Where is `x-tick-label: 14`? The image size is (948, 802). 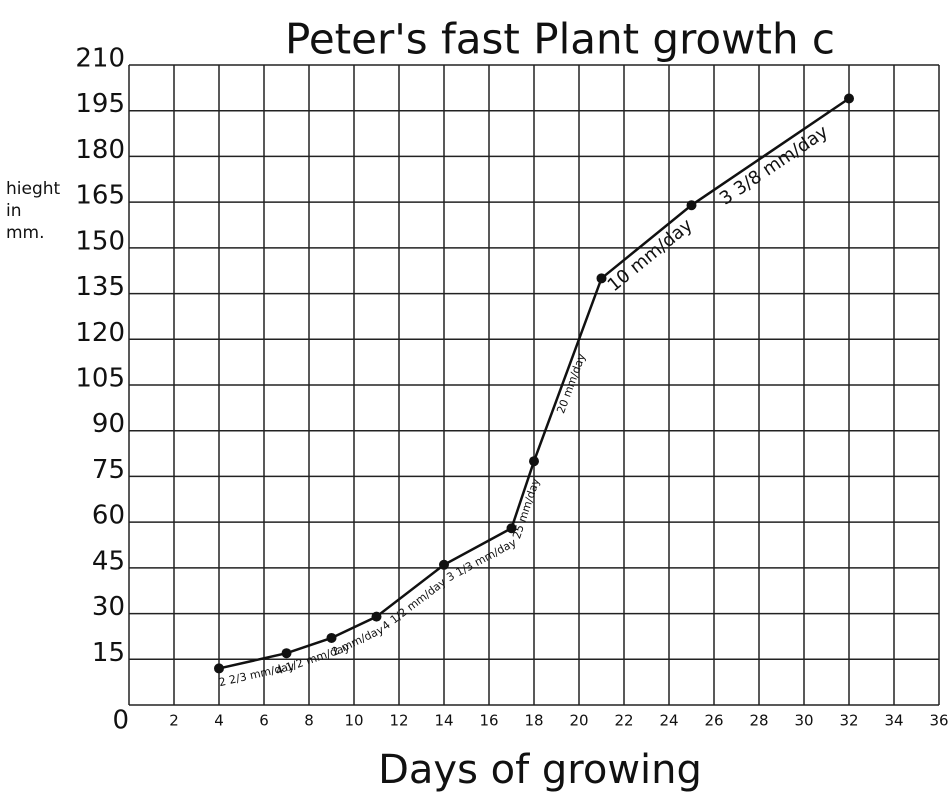
x-tick-label: 14 is located at coordinates (443, 721).